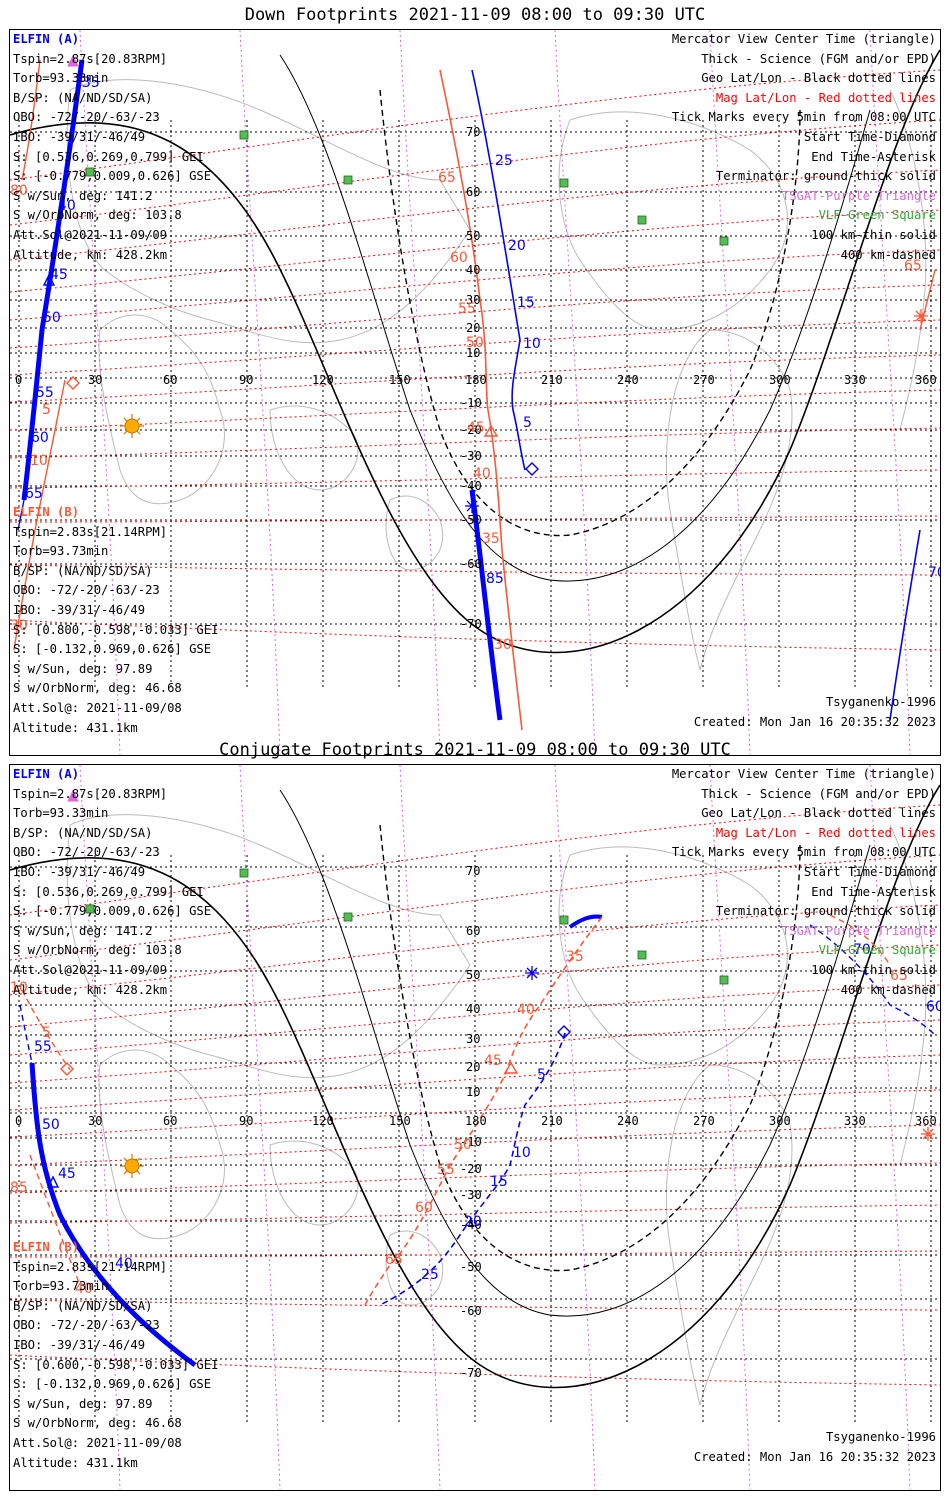 This screenshot has height=1500, width=950. Describe the element at coordinates (323, 1121) in the screenshot. I see `lon-tick: 120` at that location.